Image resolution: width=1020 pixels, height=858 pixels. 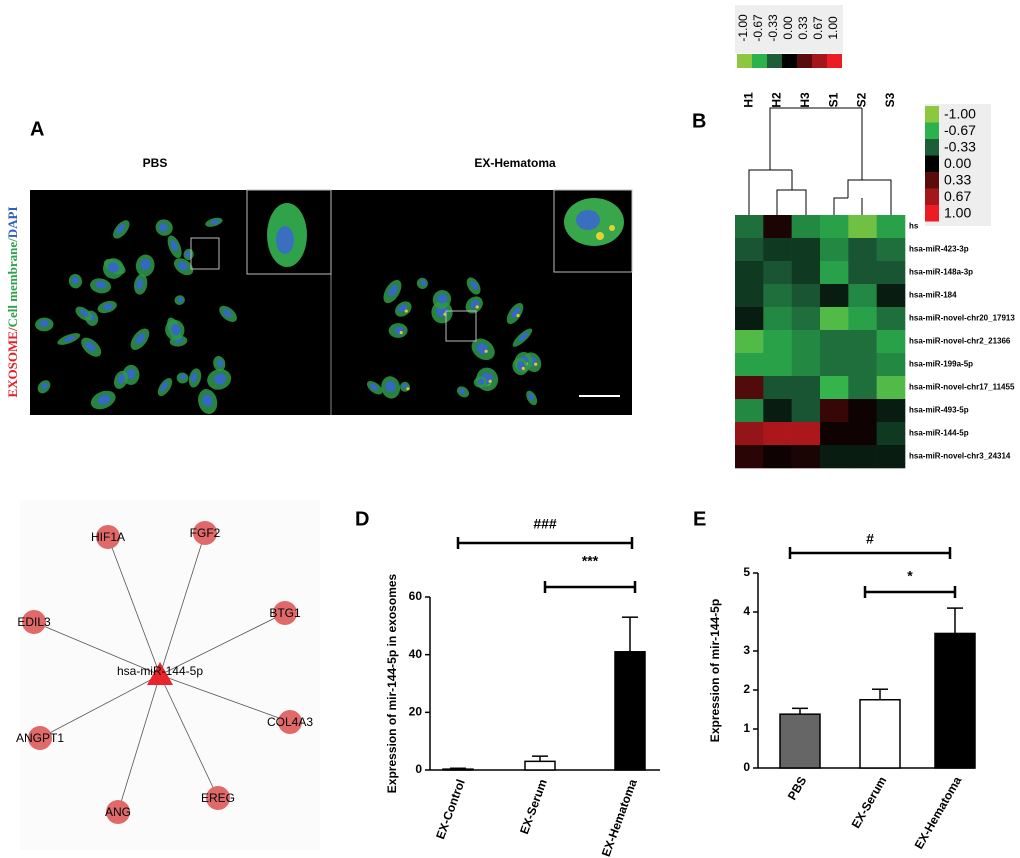 I want to click on gene-label: EDIL3, so click(x=34, y=622).